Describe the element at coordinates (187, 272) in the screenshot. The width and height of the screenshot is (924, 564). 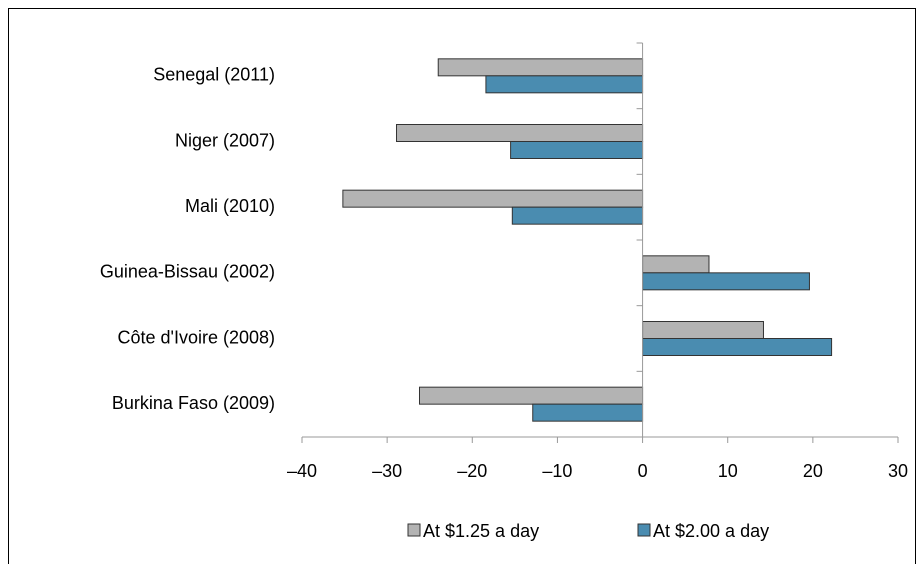
I see `y-tick-label: Guinea-Bissau (2002)` at that location.